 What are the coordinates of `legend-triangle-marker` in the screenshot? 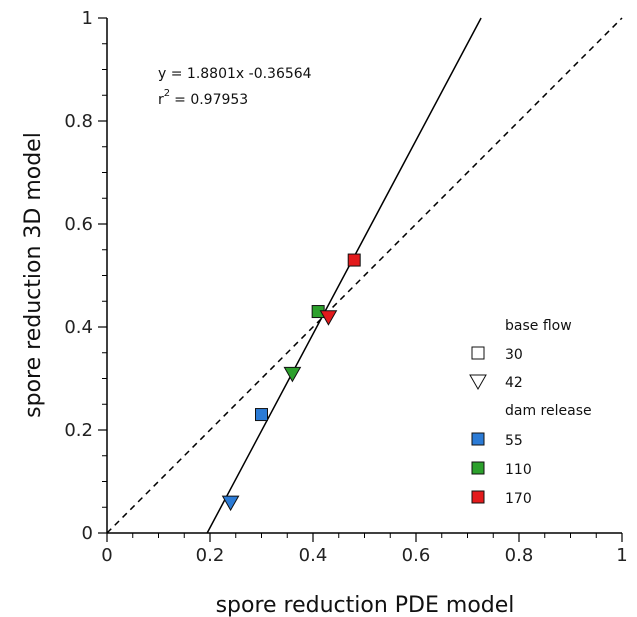 It's located at (478, 382).